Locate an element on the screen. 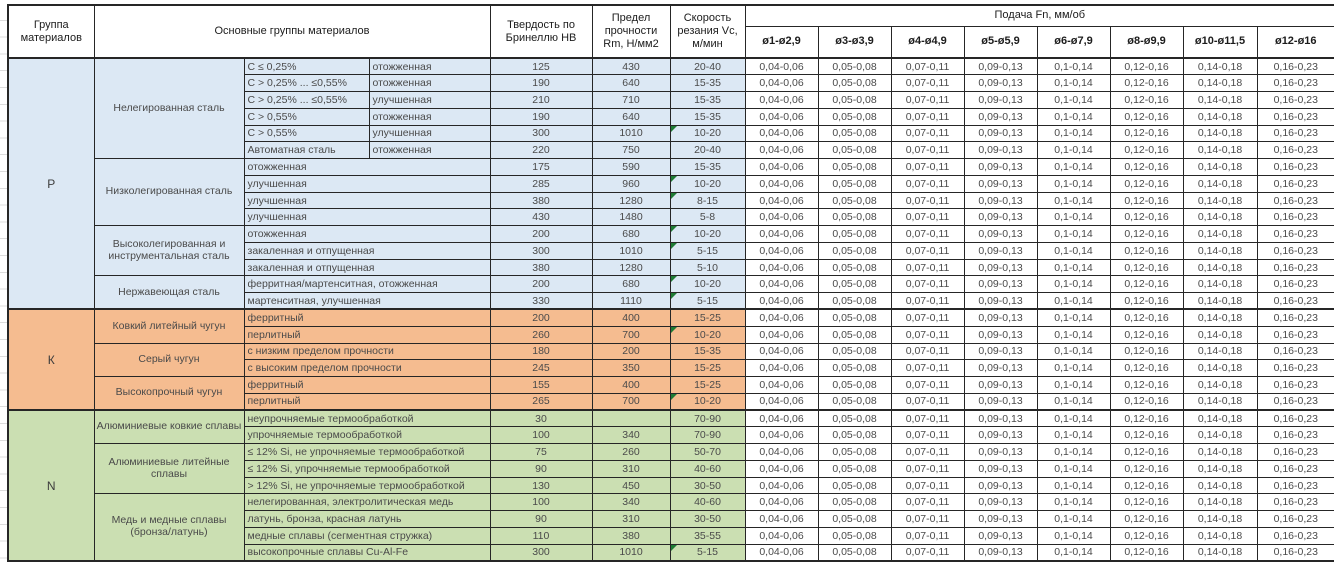 This screenshot has width=1334, height=563. feed-diameter-header-6: ø8-ø9,9 is located at coordinates (1146, 42).